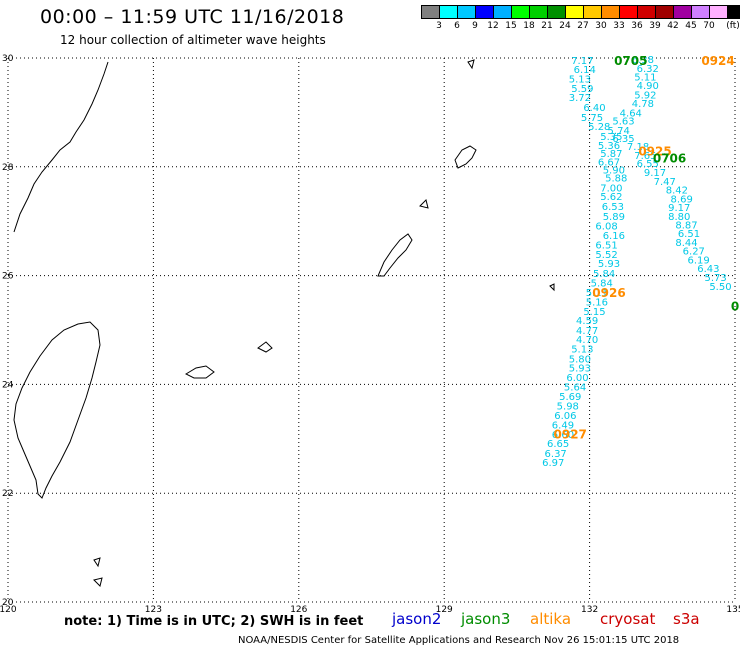 The width and height of the screenshot is (740, 650). Describe the element at coordinates (614, 236) in the screenshot. I see `wave-height-value: 6.16` at that location.